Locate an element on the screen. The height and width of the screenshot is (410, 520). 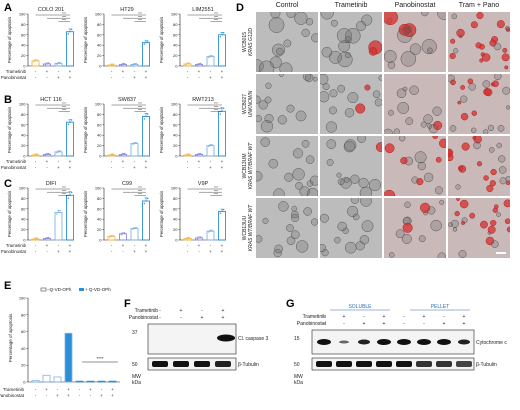
blot-g-label-cyto: Cytochrome c is located at coordinates (491, 343).